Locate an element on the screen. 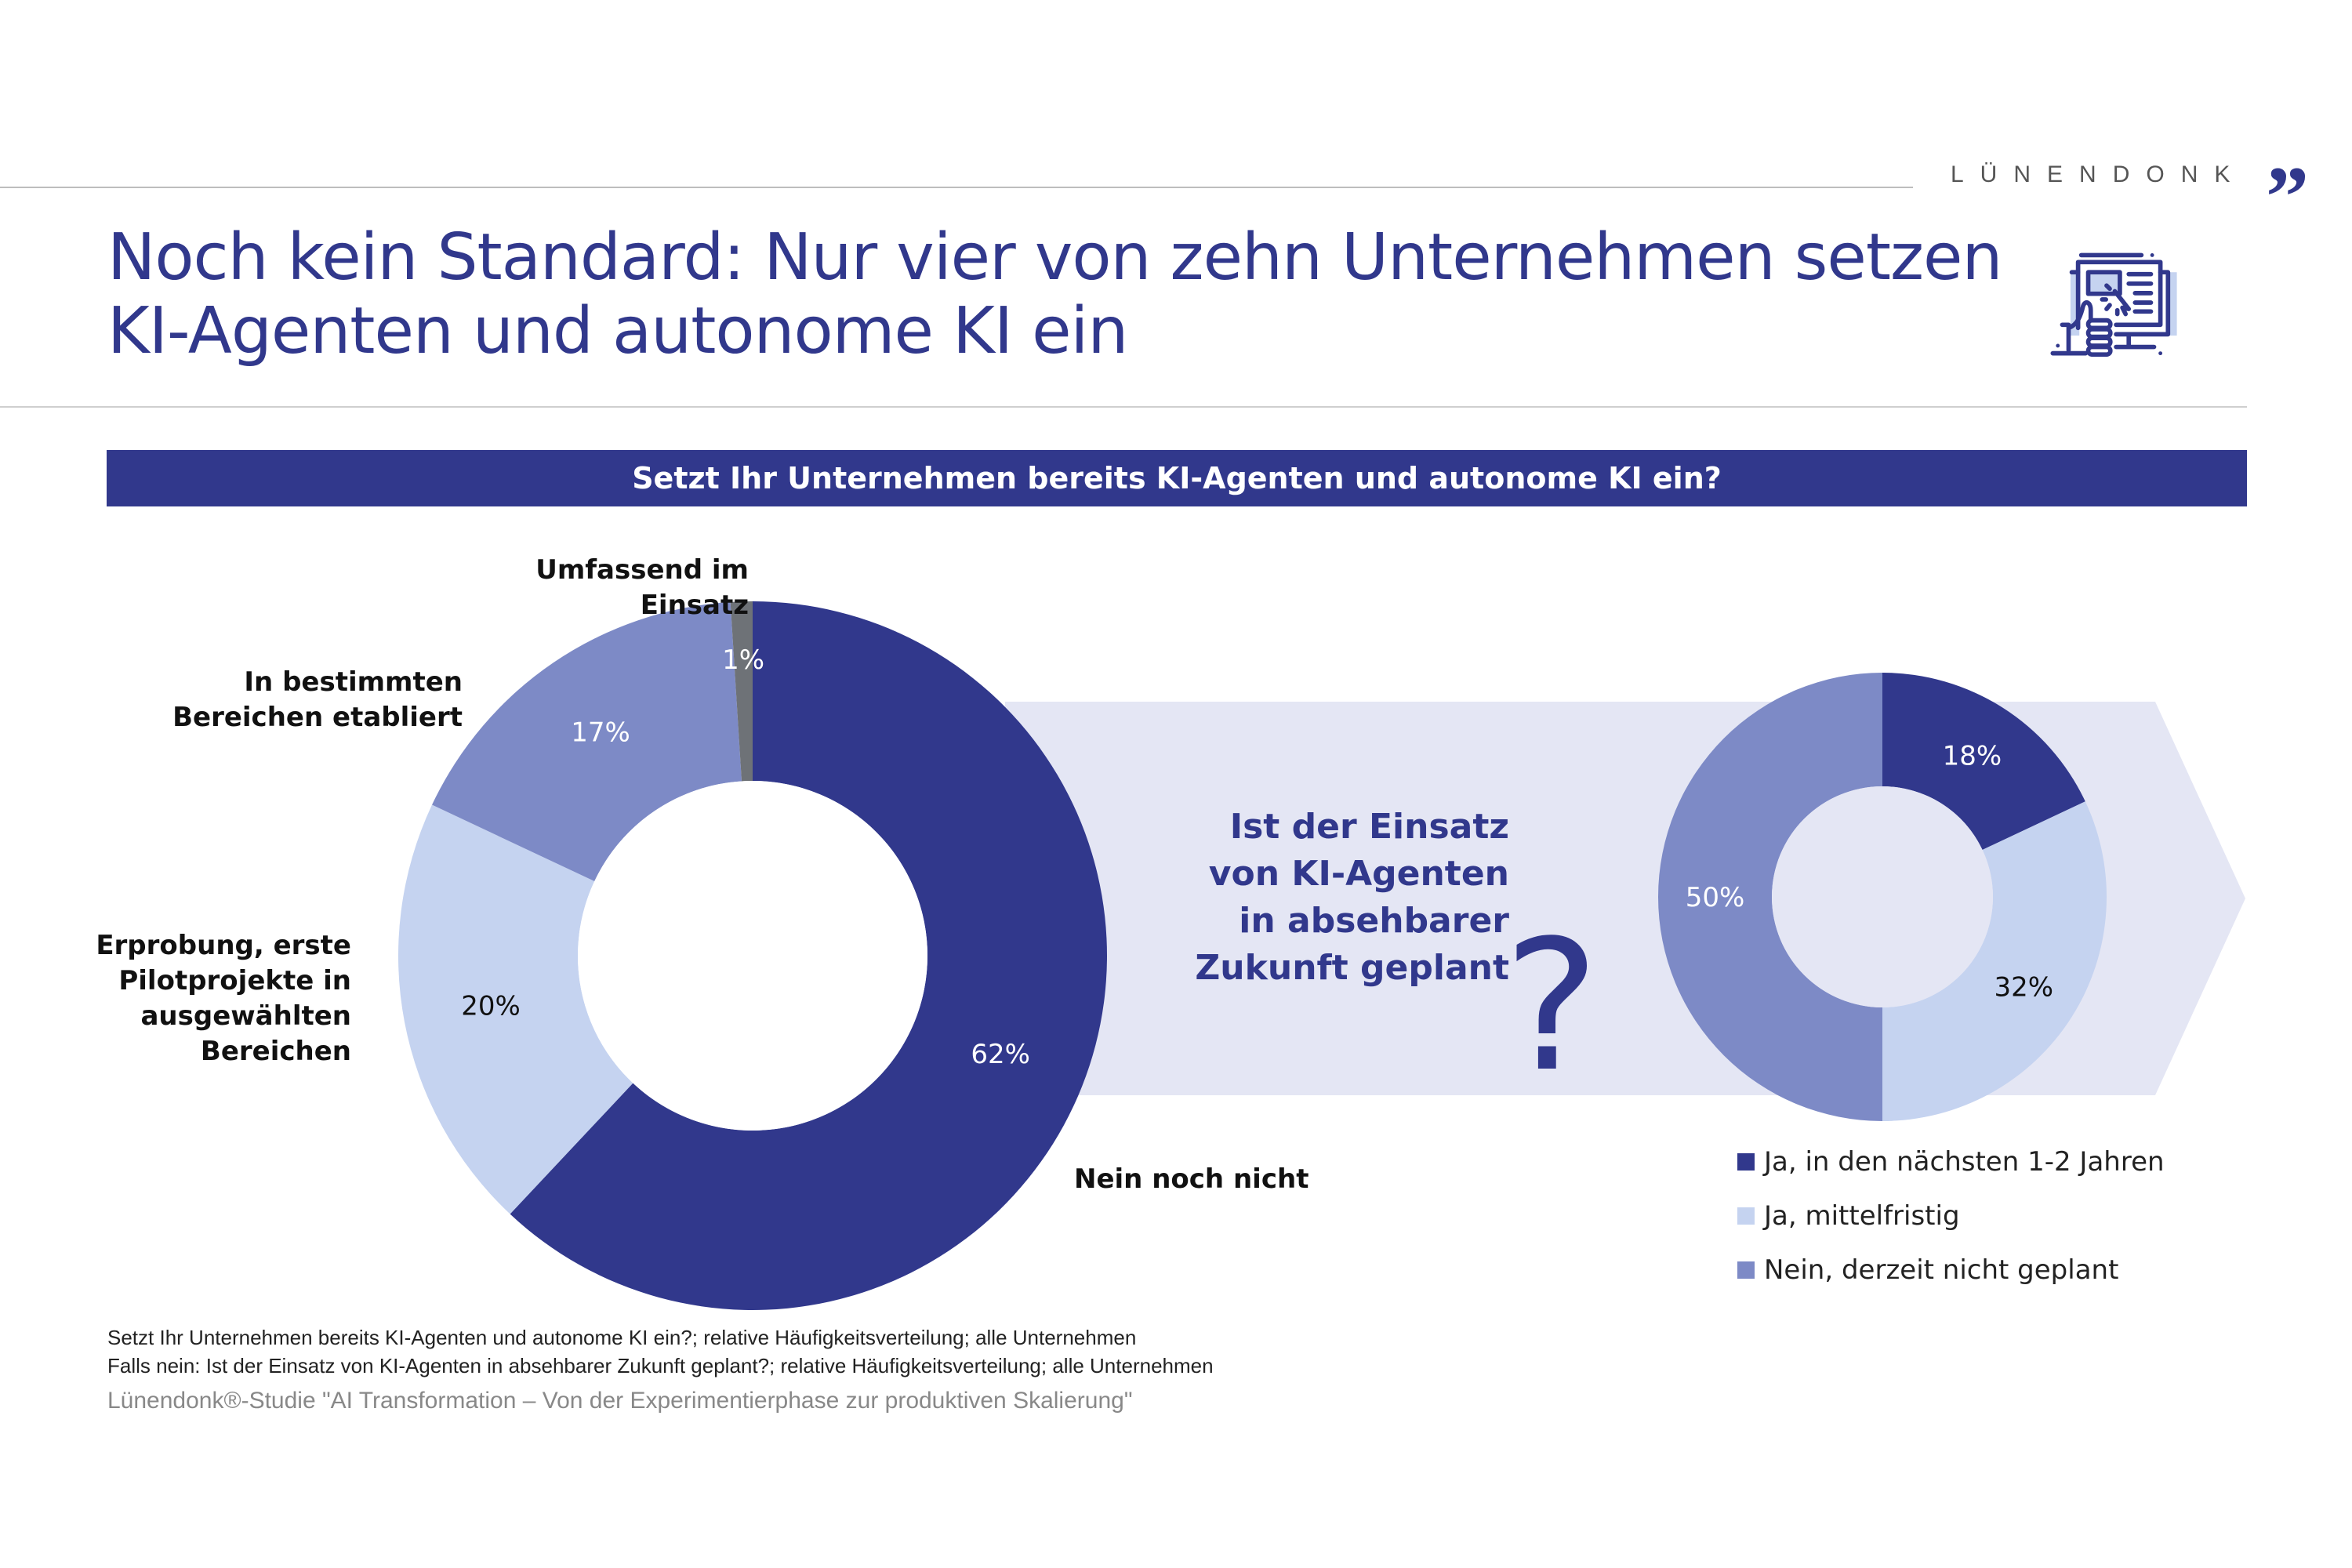 The height and width of the screenshot is (1568, 2352). data-label: 62% is located at coordinates (1000, 1054).